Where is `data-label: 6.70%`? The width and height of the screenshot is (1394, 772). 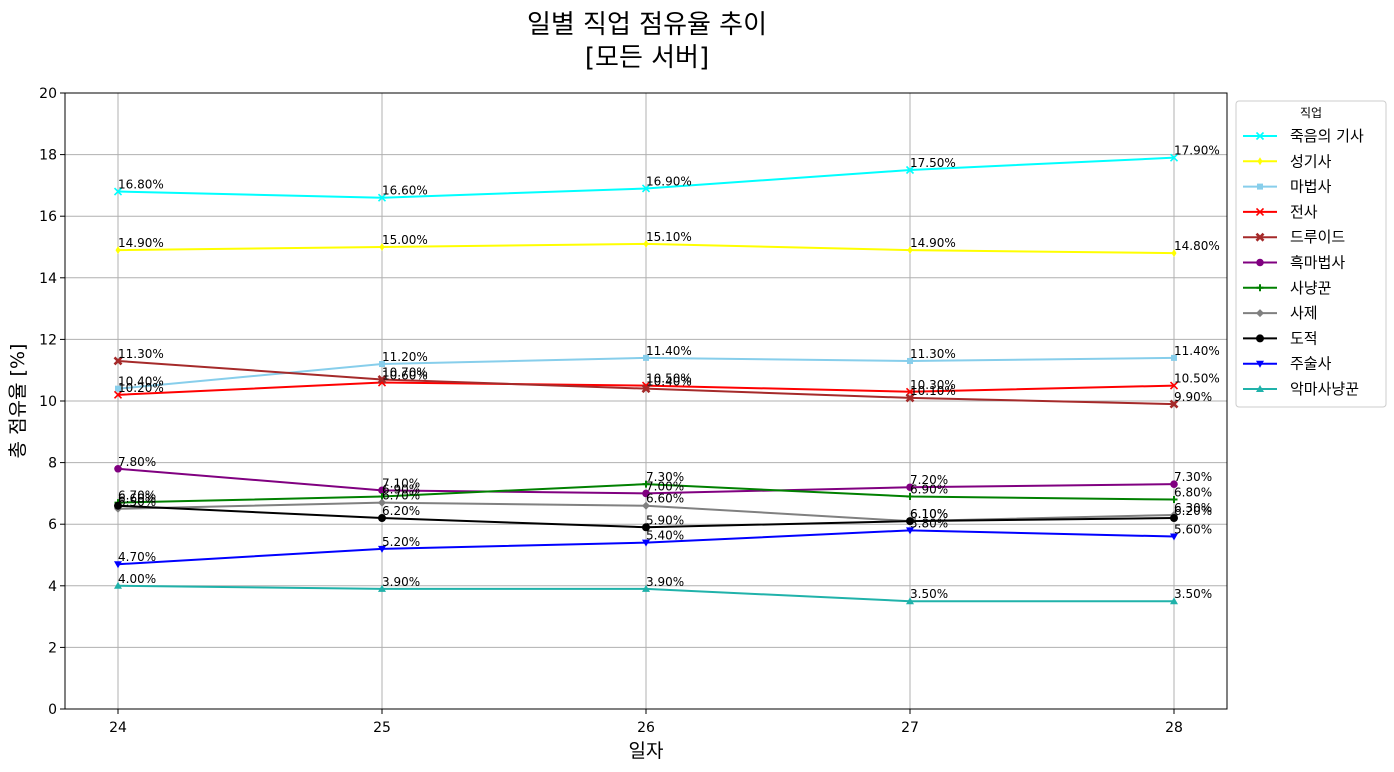
data-label: 6.70% is located at coordinates (137, 496).